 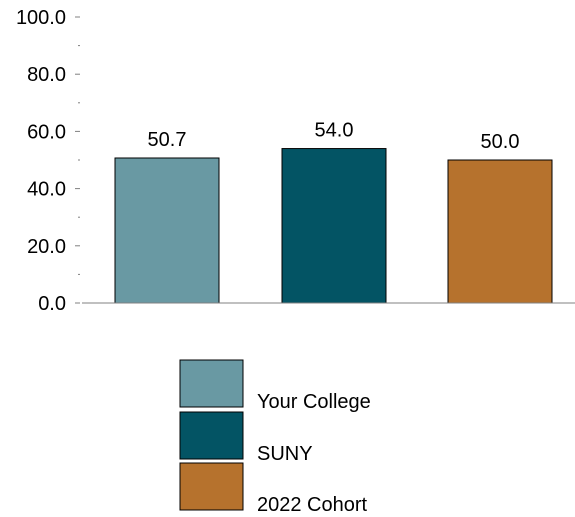 What do you see at coordinates (500, 142) in the screenshot?
I see `data-label: 50.0` at bounding box center [500, 142].